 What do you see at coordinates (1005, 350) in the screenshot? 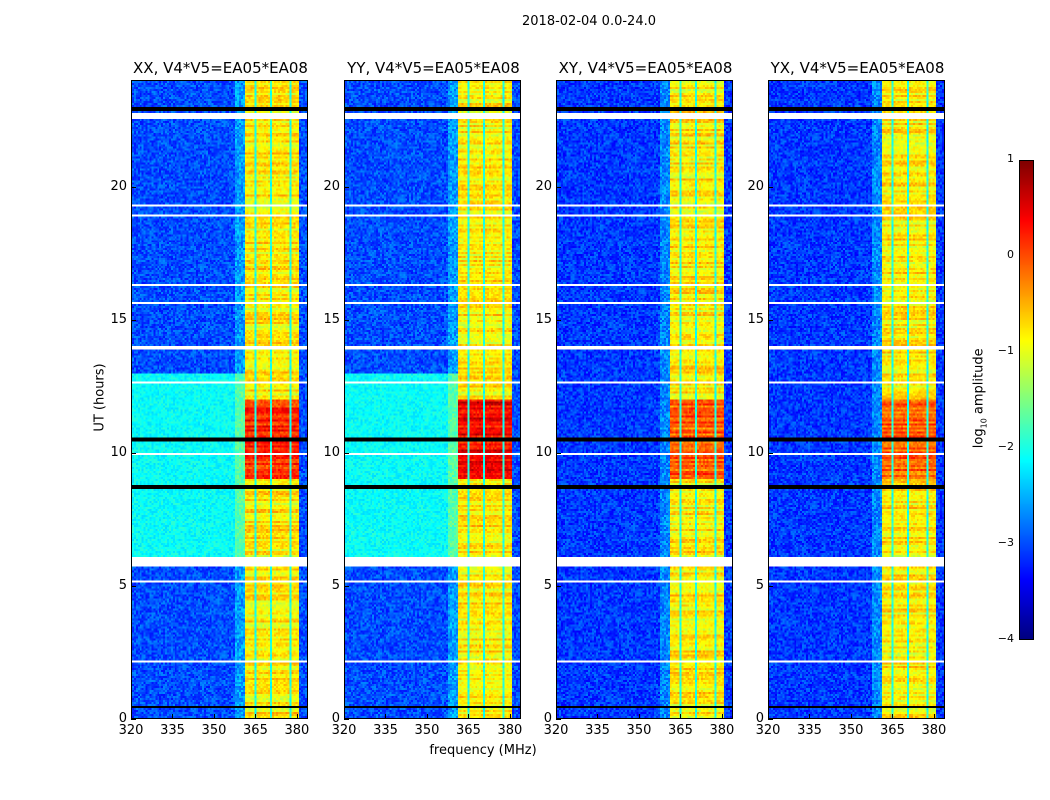
I see `colorbar-tick-label: −1` at bounding box center [1005, 350].